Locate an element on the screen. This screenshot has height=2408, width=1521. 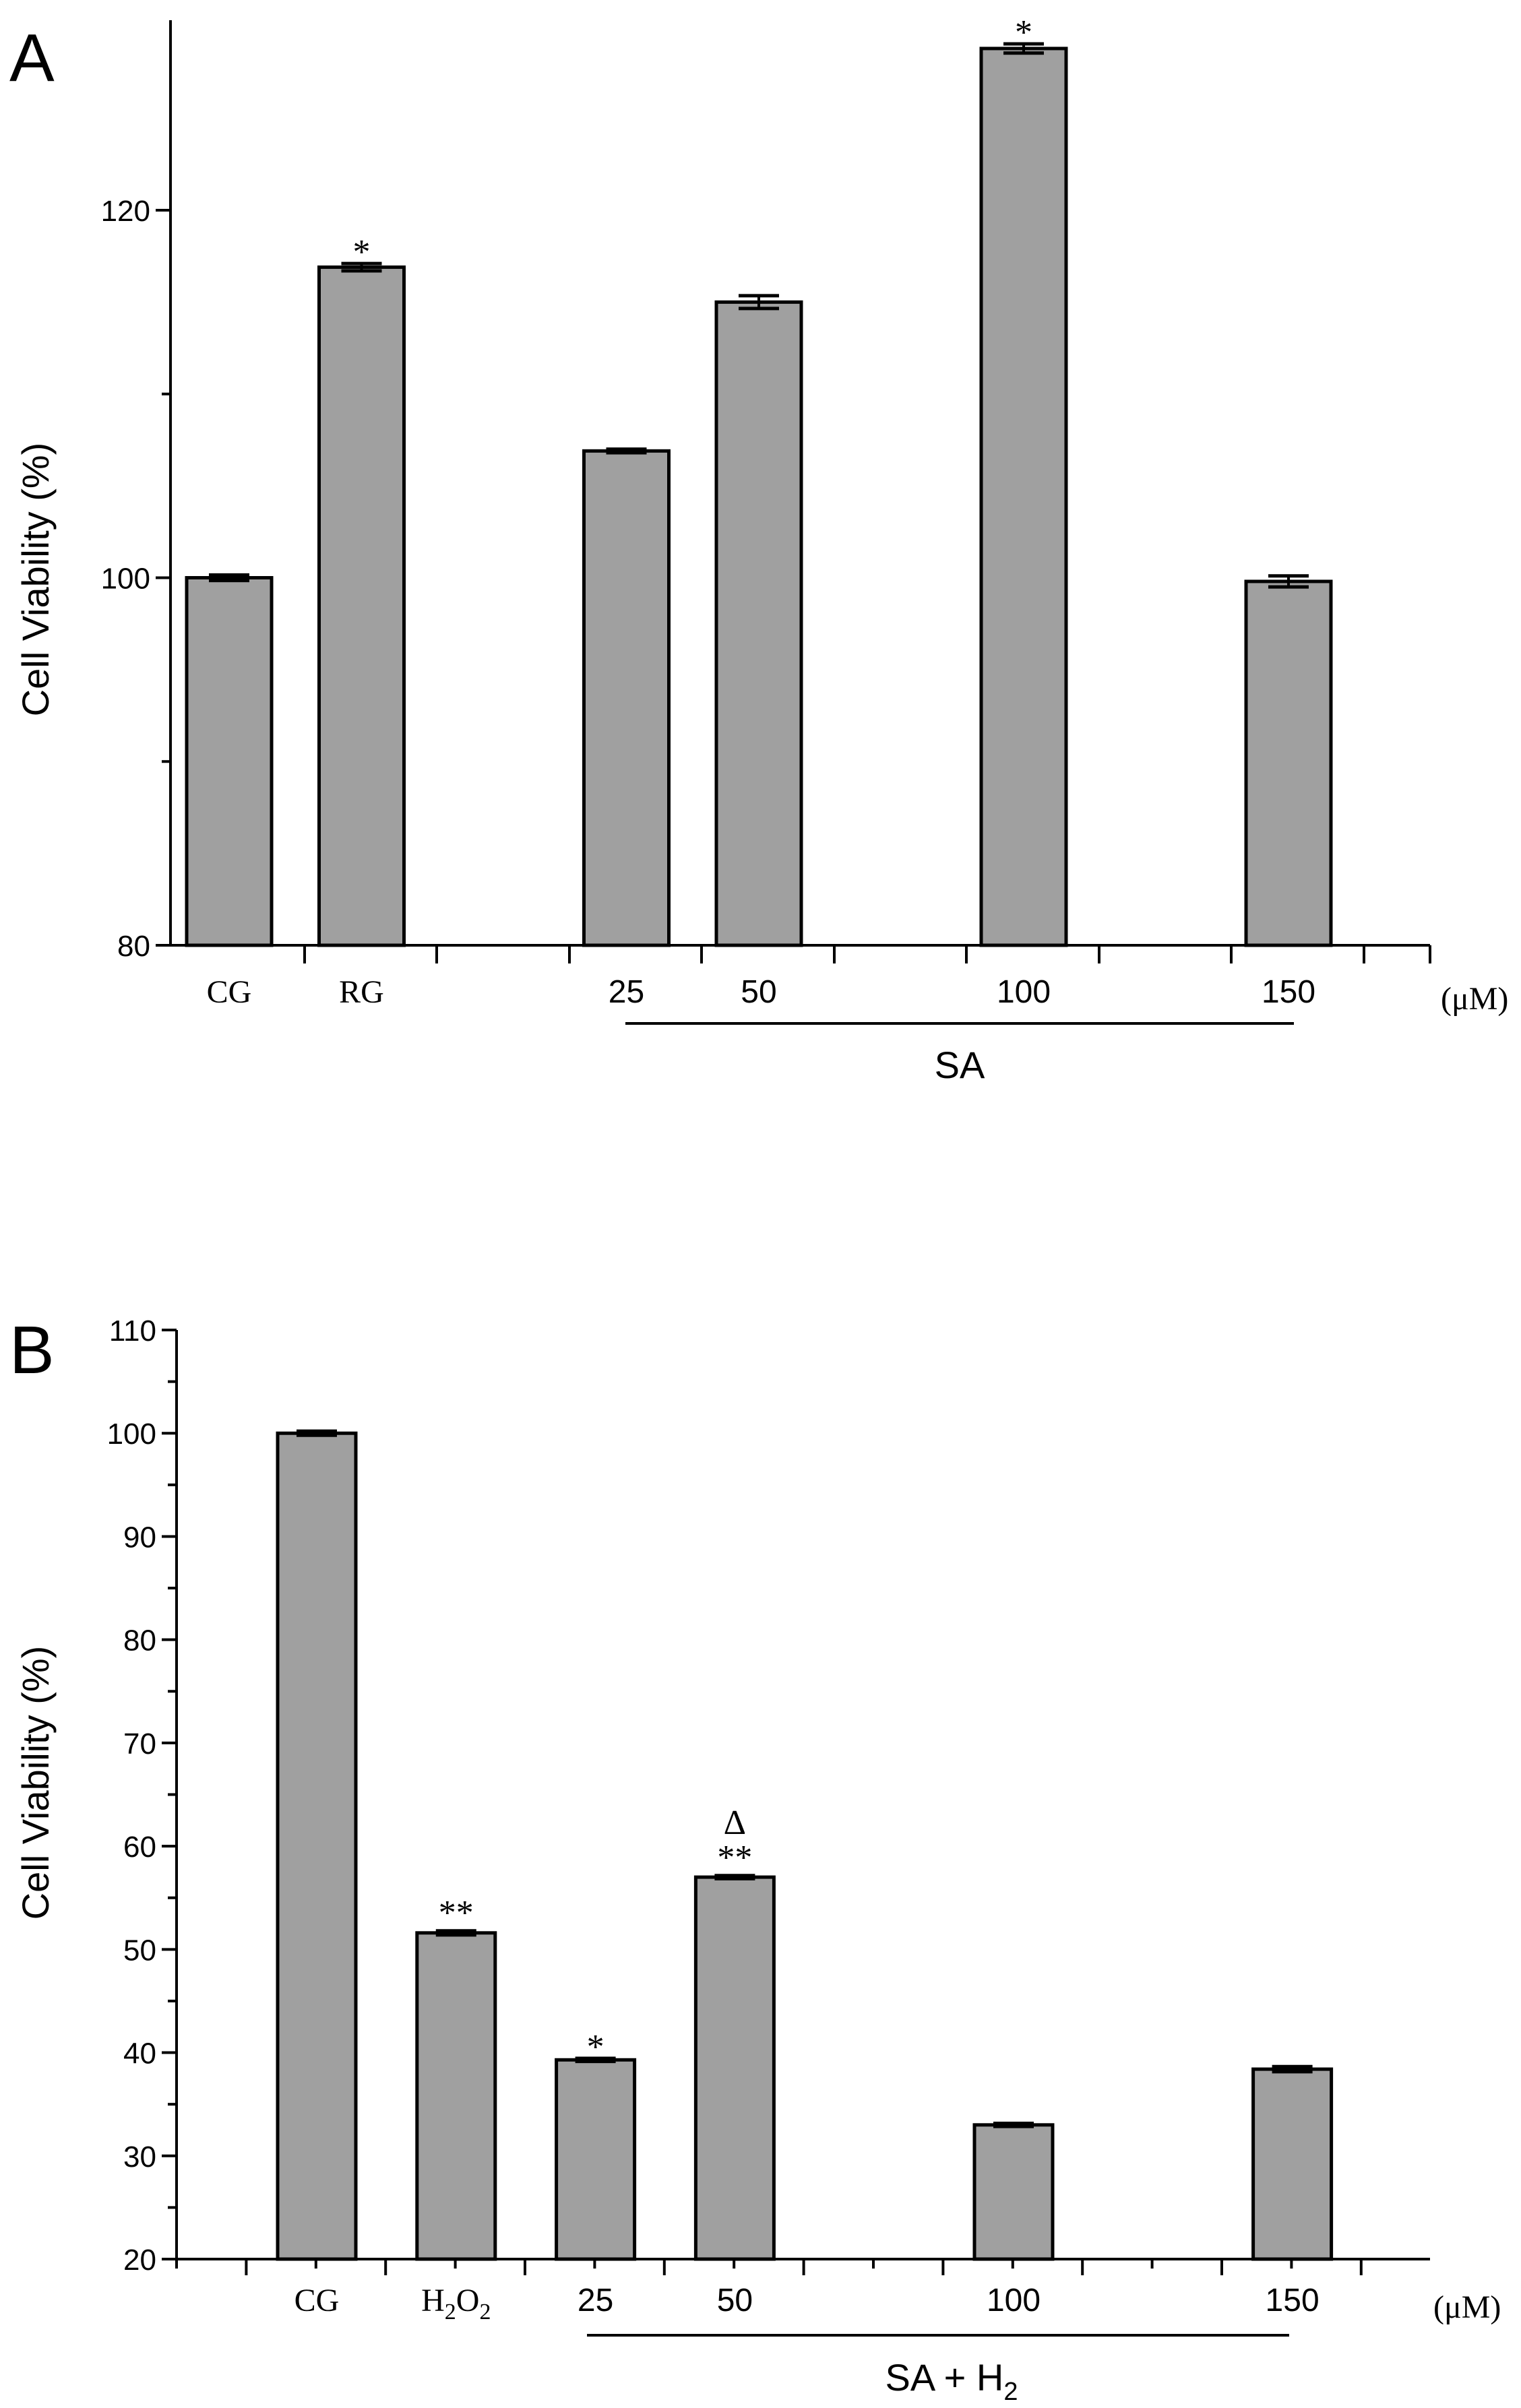
panel-b-group-label-base: SA + H is located at coordinates (944, 2377).